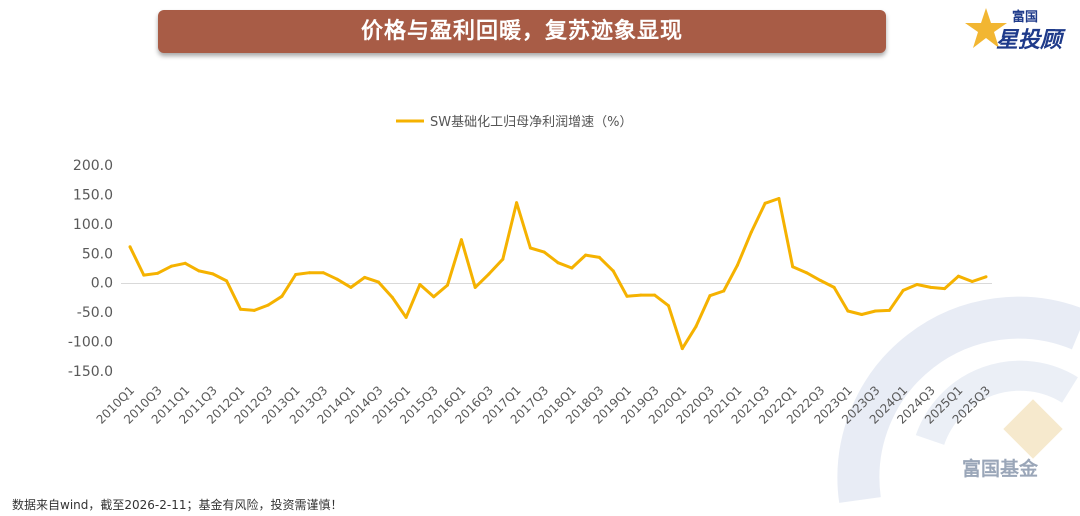 The height and width of the screenshot is (516, 1080). Describe the element at coordinates (97, 254) in the screenshot. I see `y-tick-label: 50.0` at that location.